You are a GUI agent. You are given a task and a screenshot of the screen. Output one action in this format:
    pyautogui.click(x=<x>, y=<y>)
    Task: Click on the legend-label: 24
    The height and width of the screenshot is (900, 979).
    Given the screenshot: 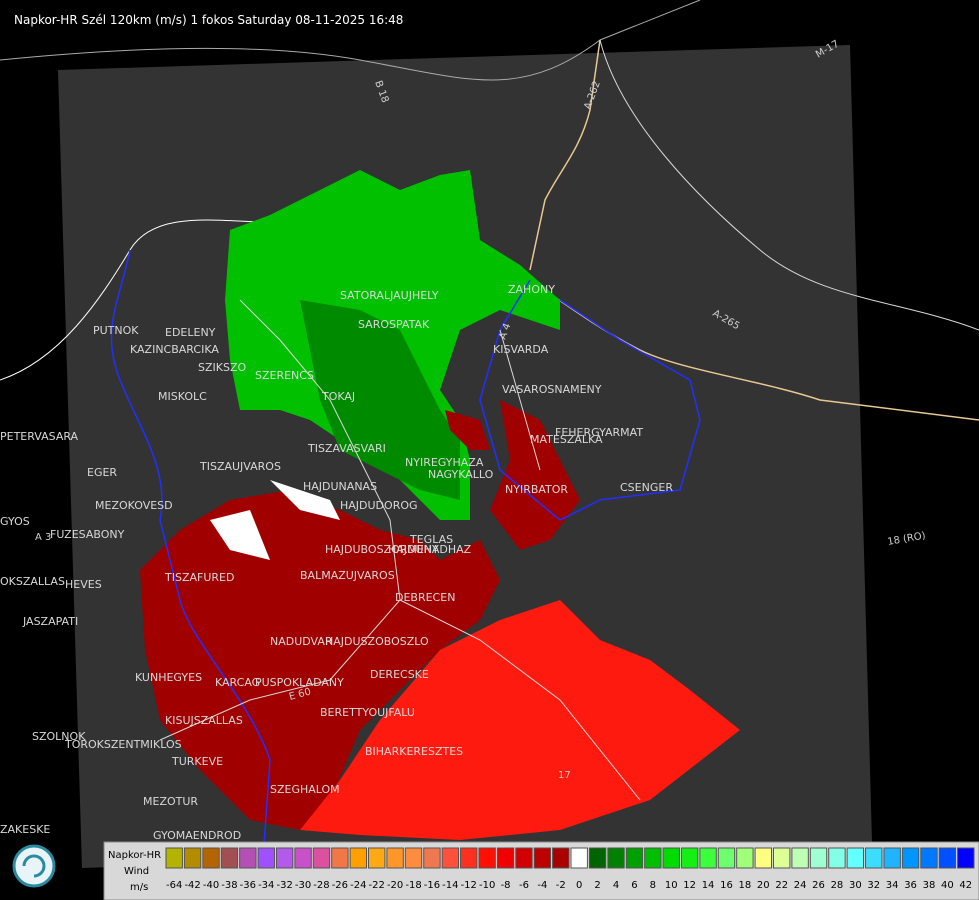 What is the action you would take?
    pyautogui.click(x=800, y=885)
    